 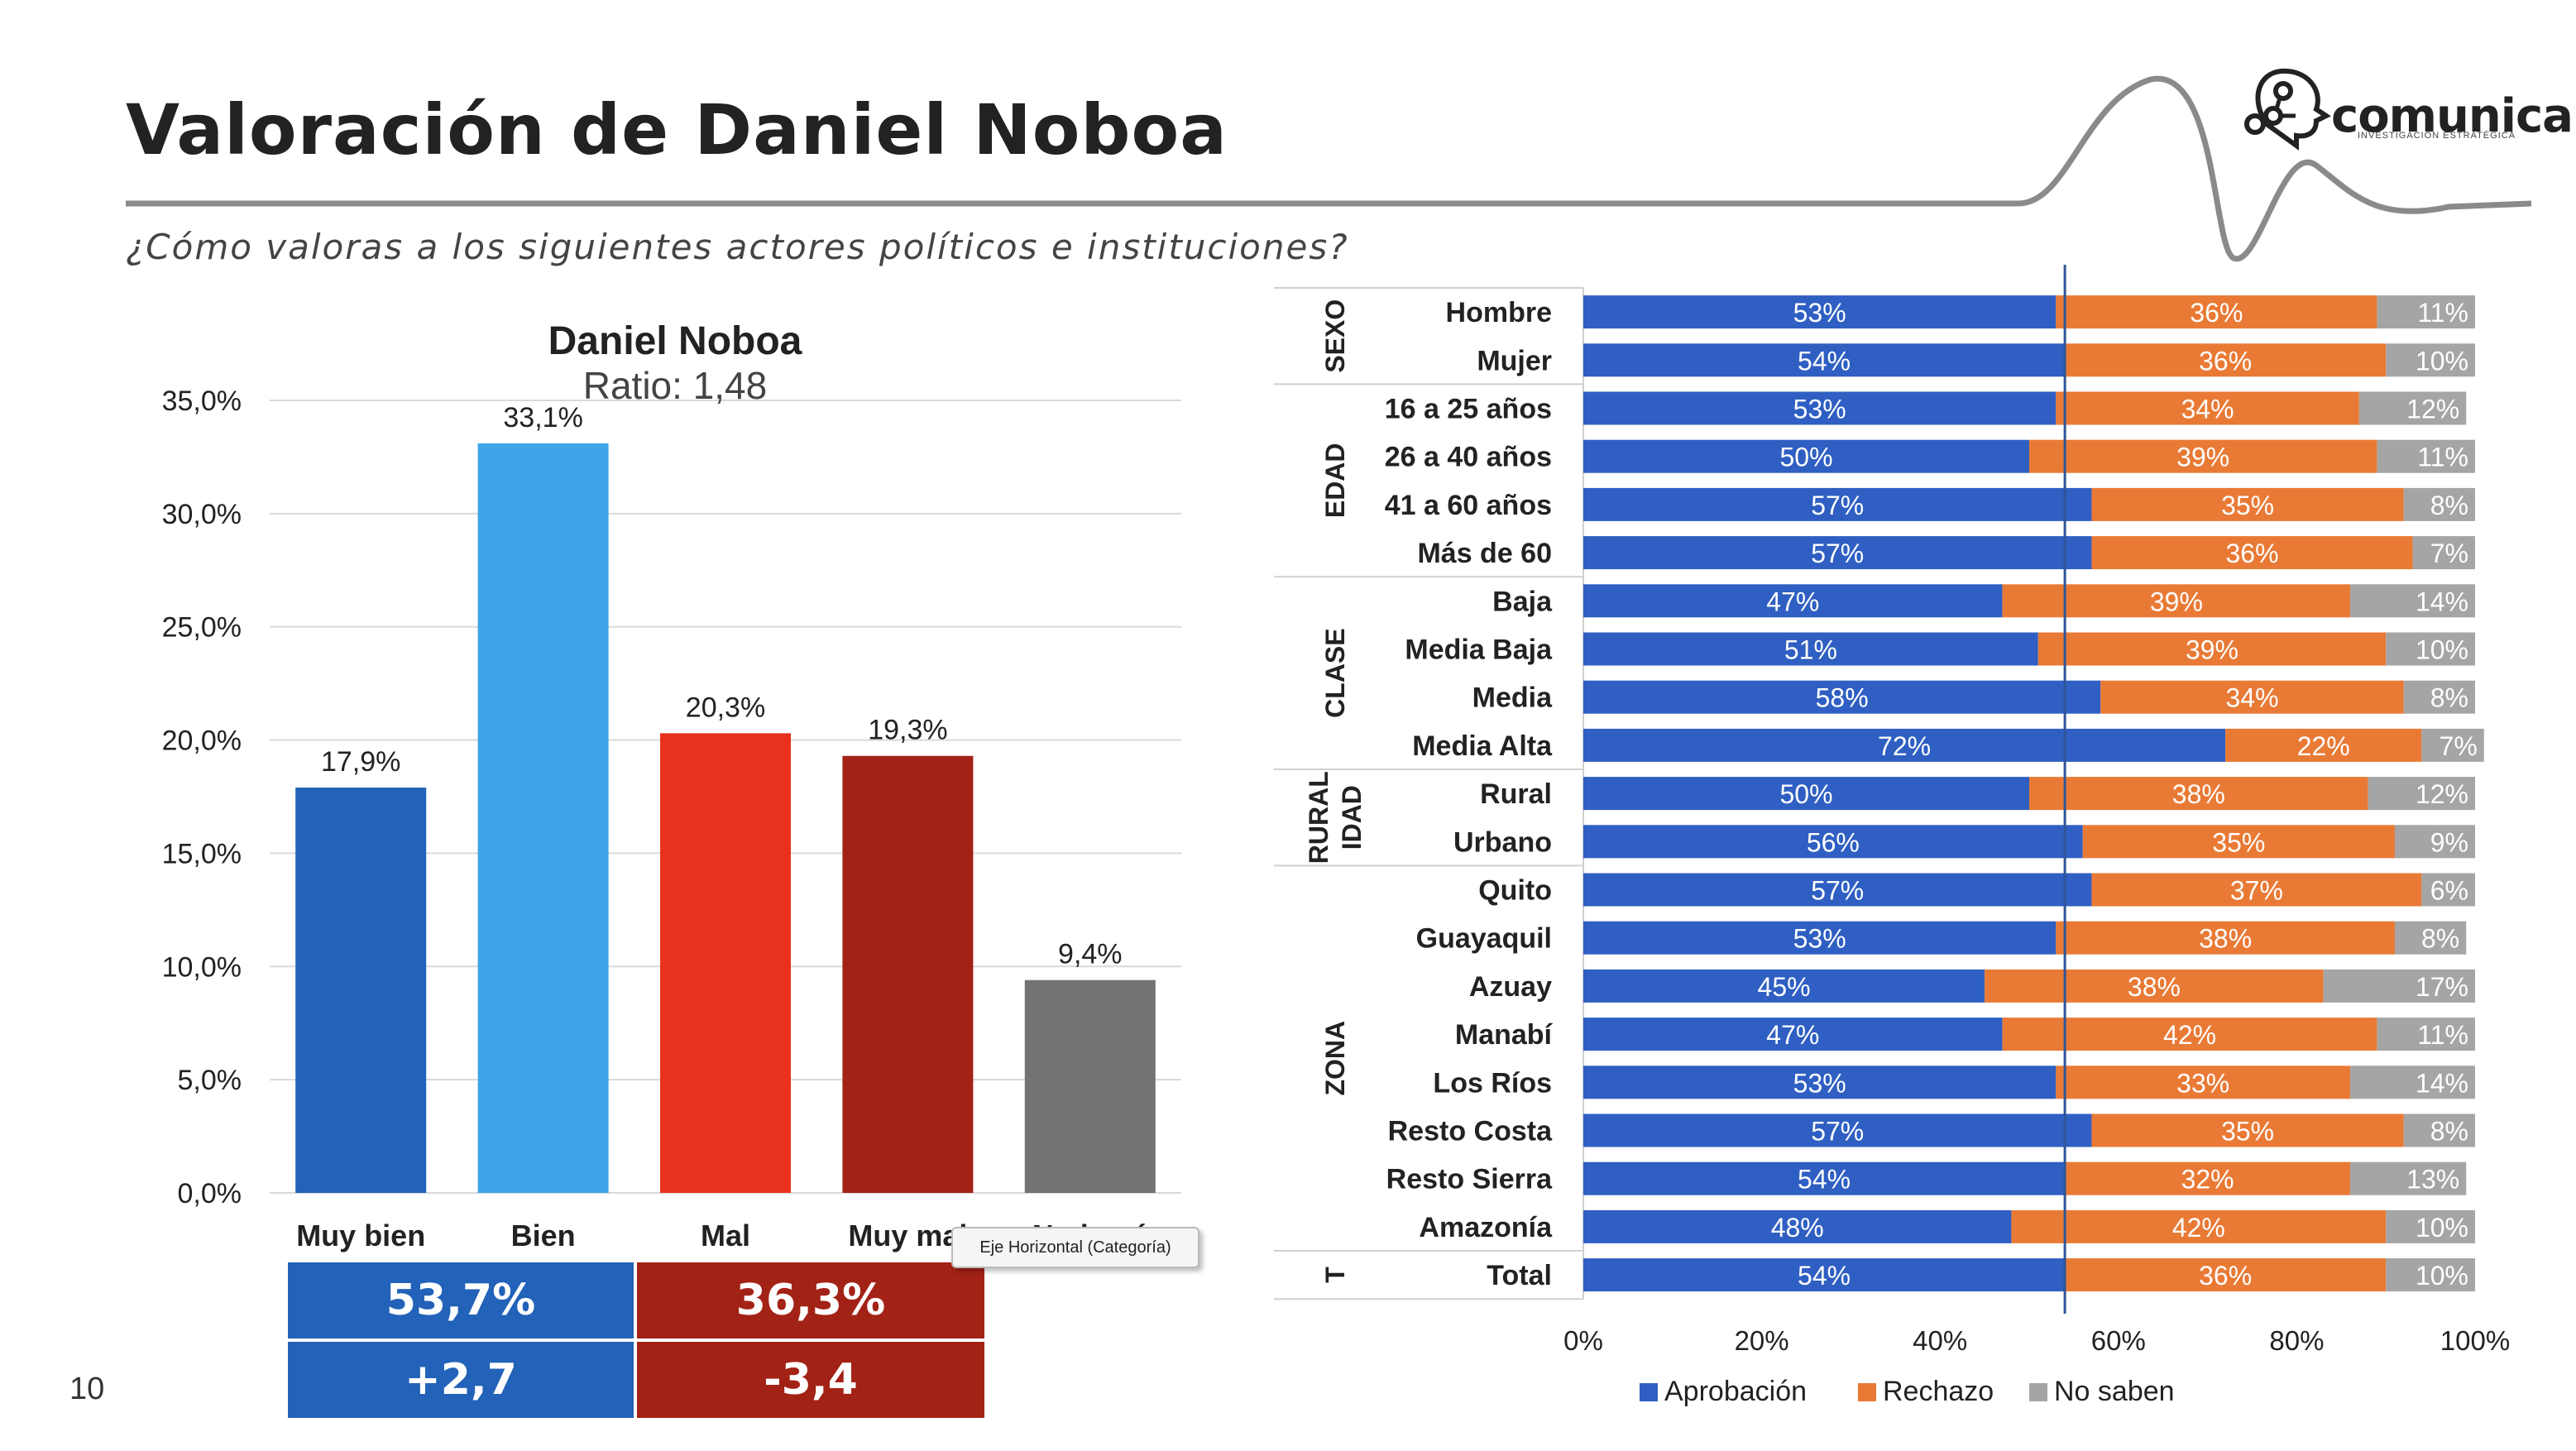 I want to click on group-label: RURAL, so click(x=1318, y=818).